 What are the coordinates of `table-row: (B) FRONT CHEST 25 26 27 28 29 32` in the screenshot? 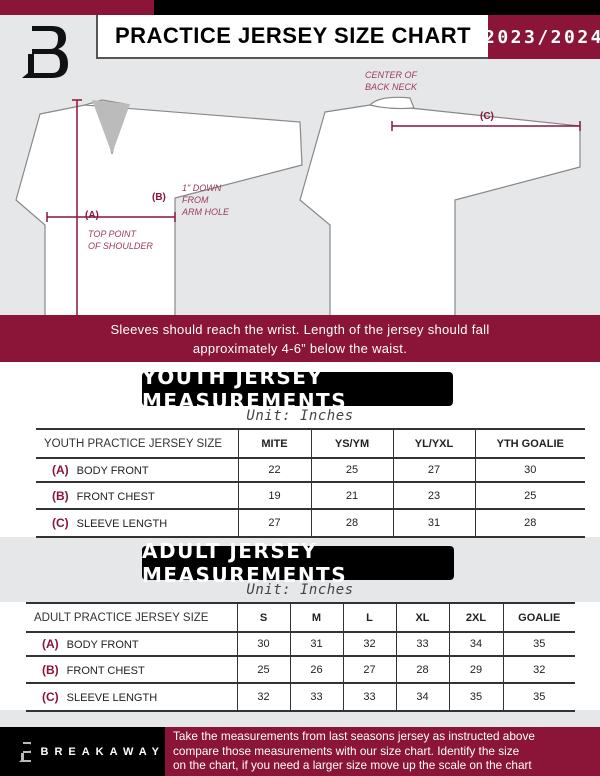 It's located at (300, 670).